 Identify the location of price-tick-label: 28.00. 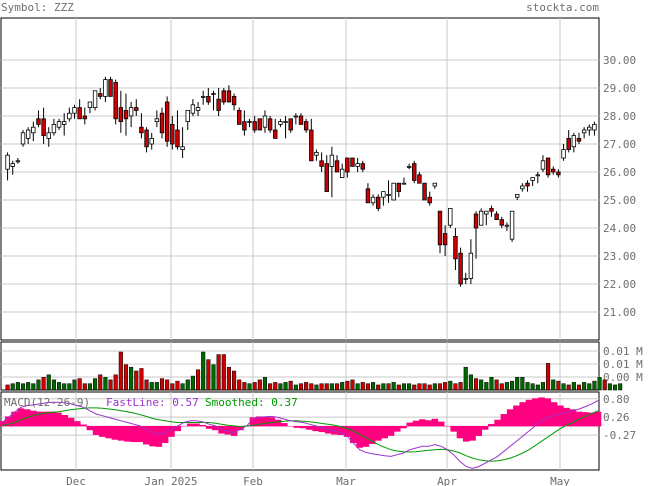
(619, 116).